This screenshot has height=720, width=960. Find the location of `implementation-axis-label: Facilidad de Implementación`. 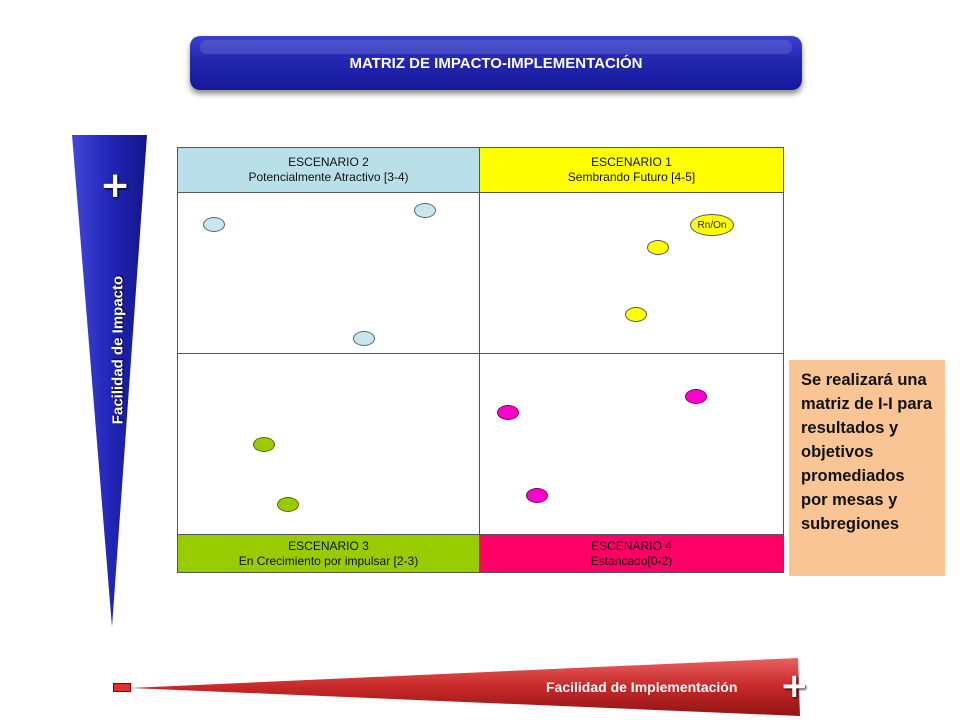

implementation-axis-label: Facilidad de Implementación is located at coordinates (642, 687).